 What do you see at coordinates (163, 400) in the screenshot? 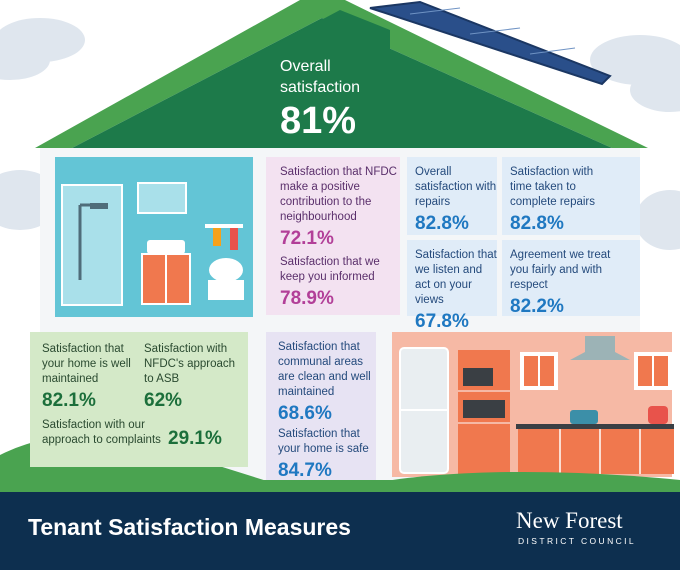
I see `asb-value: 62%` at bounding box center [163, 400].